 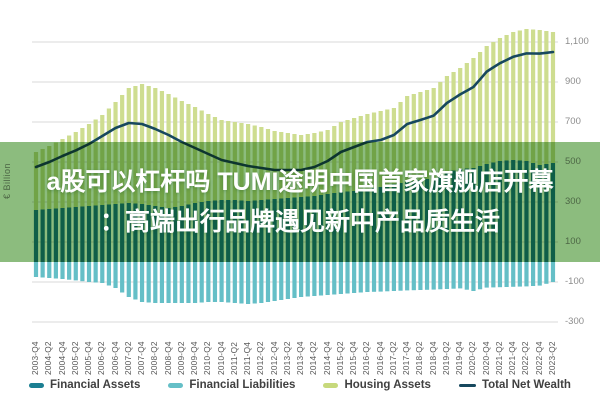 What do you see at coordinates (387, 385) in the screenshot?
I see `legend-label: Housing Assets` at bounding box center [387, 385].